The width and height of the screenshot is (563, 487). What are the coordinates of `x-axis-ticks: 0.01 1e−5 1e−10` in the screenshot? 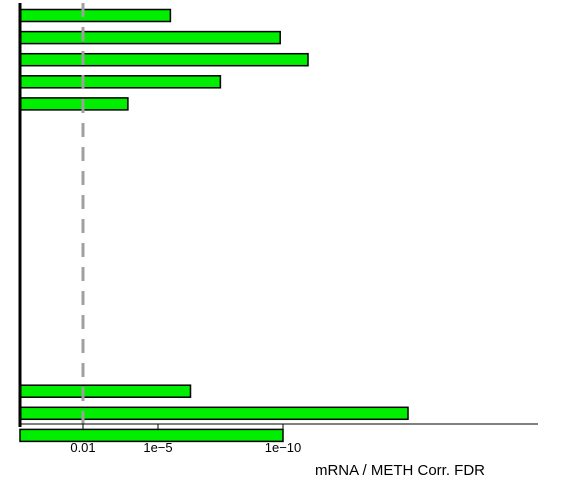 It's located at (185, 439).